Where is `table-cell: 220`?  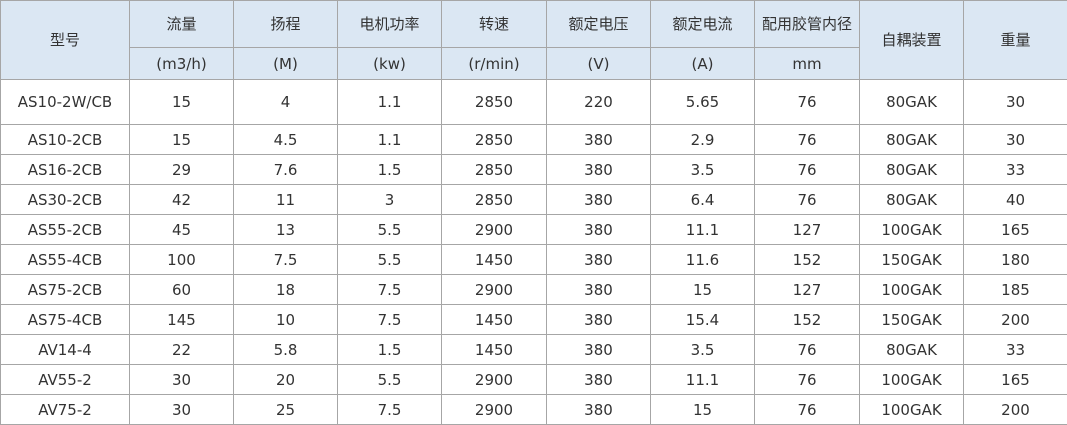
table-cell: 220 is located at coordinates (598, 102).